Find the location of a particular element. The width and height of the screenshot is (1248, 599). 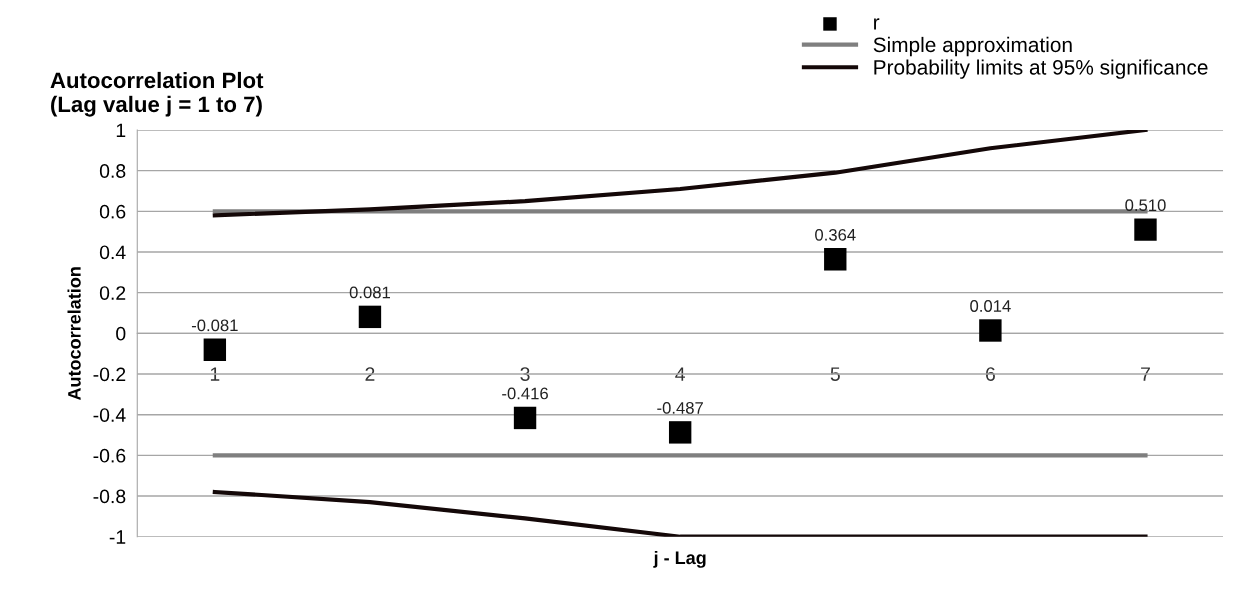

data-label: 0.510 is located at coordinates (1145, 205).